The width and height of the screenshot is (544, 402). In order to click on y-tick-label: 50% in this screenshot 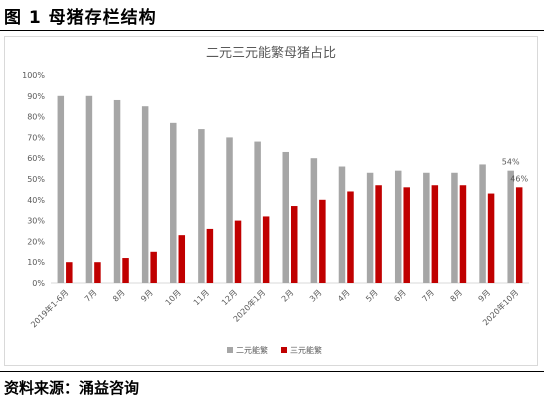, I will do `click(36, 179)`.